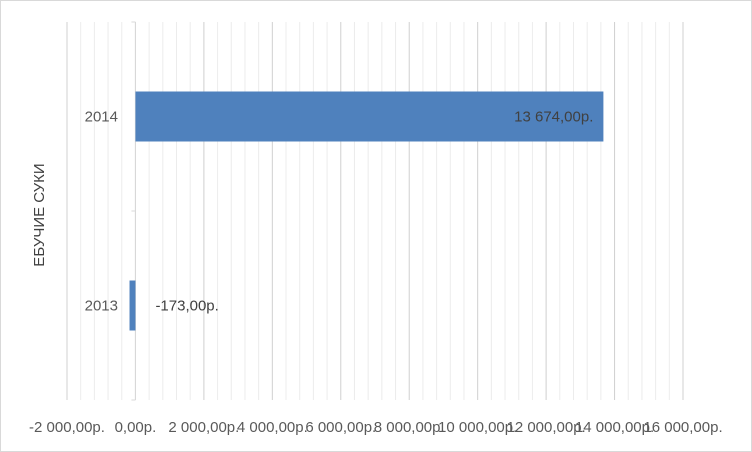 The height and width of the screenshot is (452, 752). What do you see at coordinates (132, 305) in the screenshot?
I see `bar-2013` at bounding box center [132, 305].